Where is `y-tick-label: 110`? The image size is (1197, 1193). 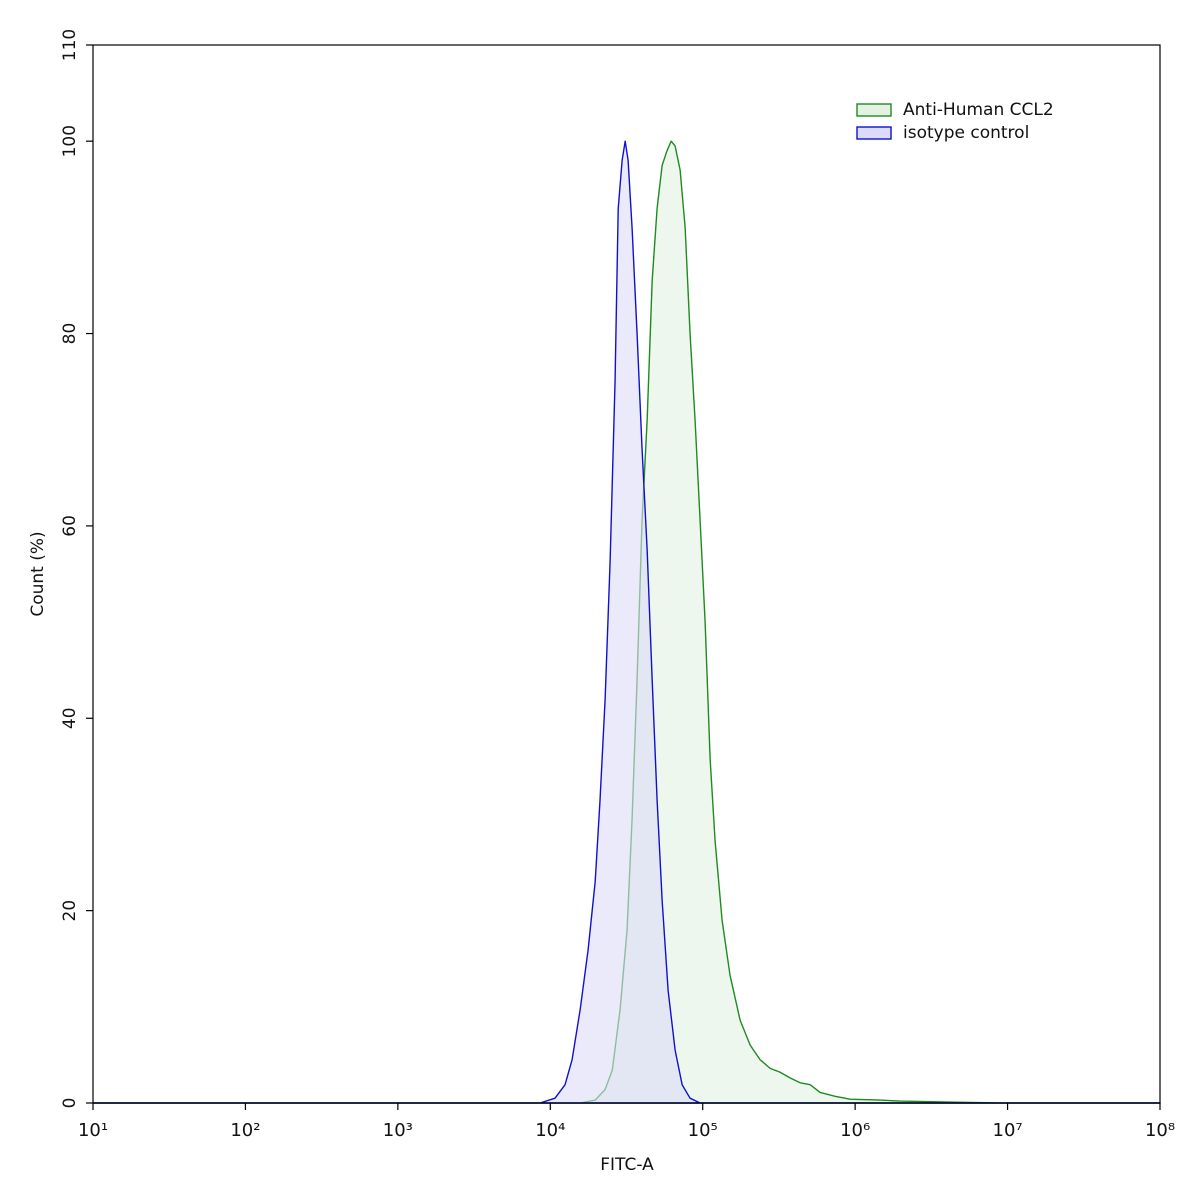 y-tick-label: 110 is located at coordinates (70, 45).